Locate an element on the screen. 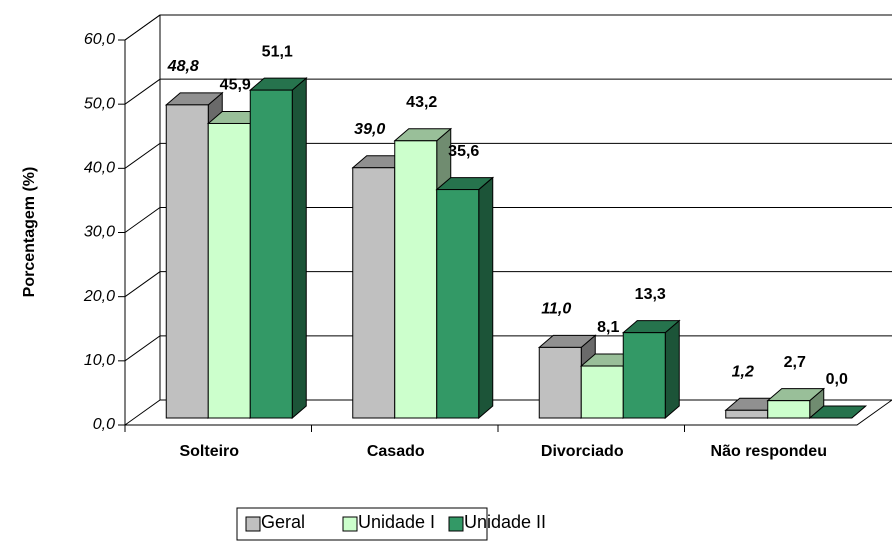  data-label: 43,2 is located at coordinates (421, 102).